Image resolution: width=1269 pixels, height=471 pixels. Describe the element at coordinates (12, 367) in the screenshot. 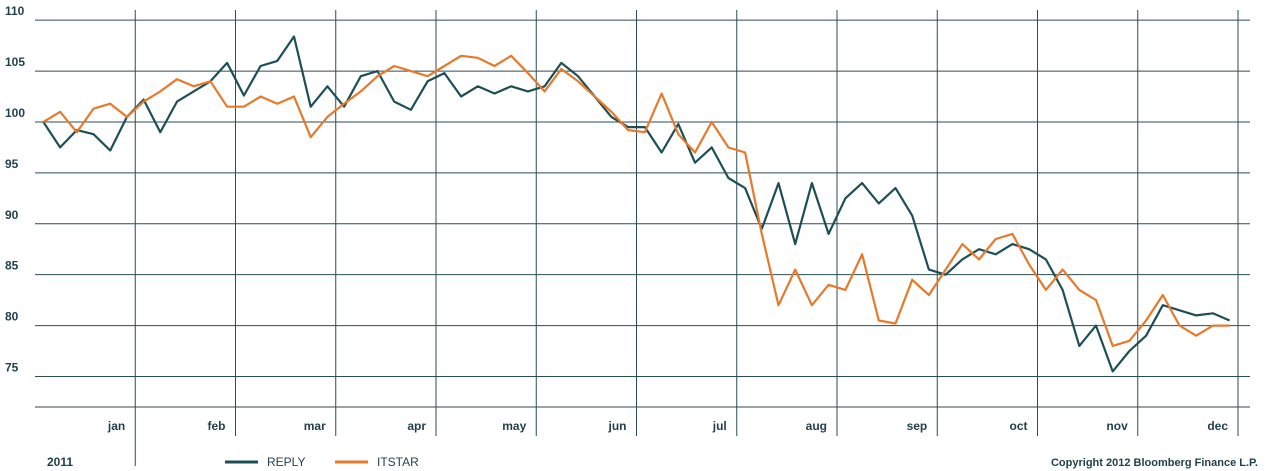

I see `y-tick-label: 75` at that location.